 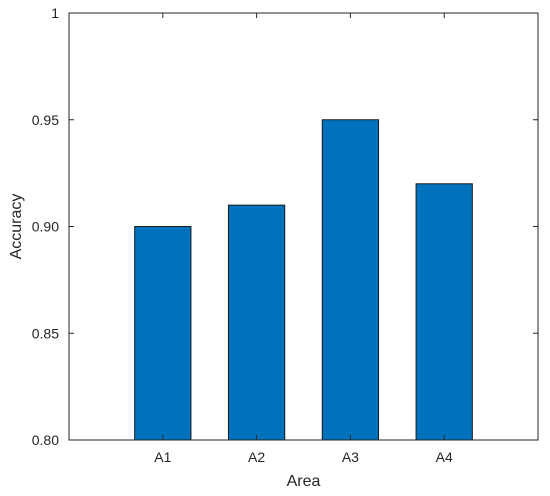 I want to click on bar-a1, so click(x=163, y=333).